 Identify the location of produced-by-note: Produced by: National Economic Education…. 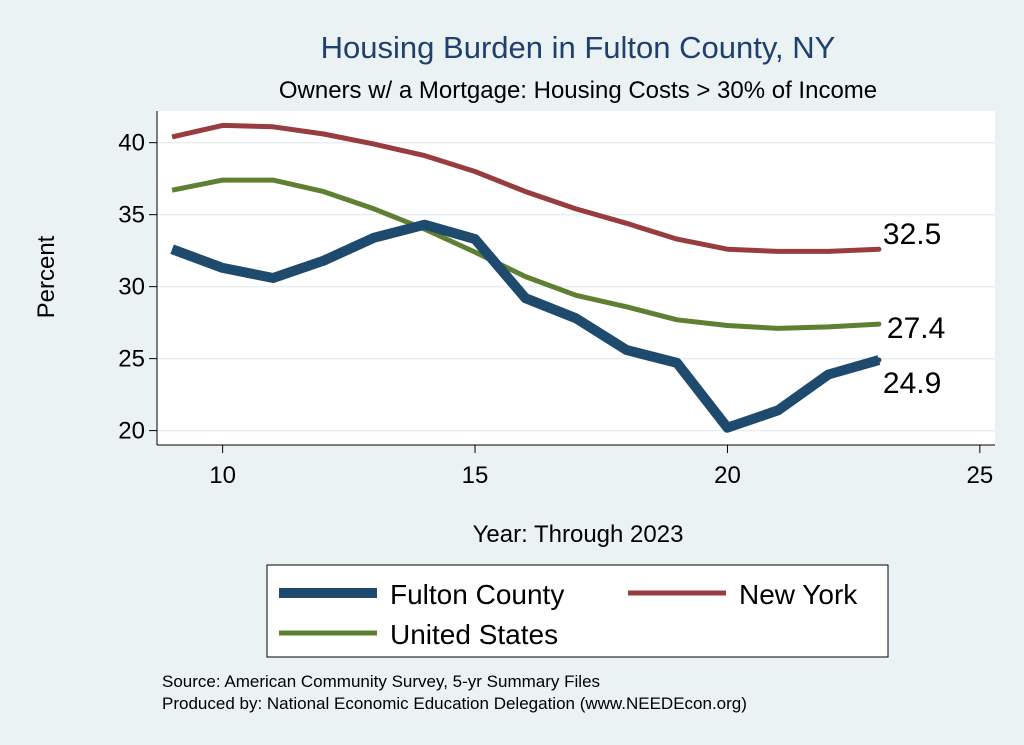
(454, 703).